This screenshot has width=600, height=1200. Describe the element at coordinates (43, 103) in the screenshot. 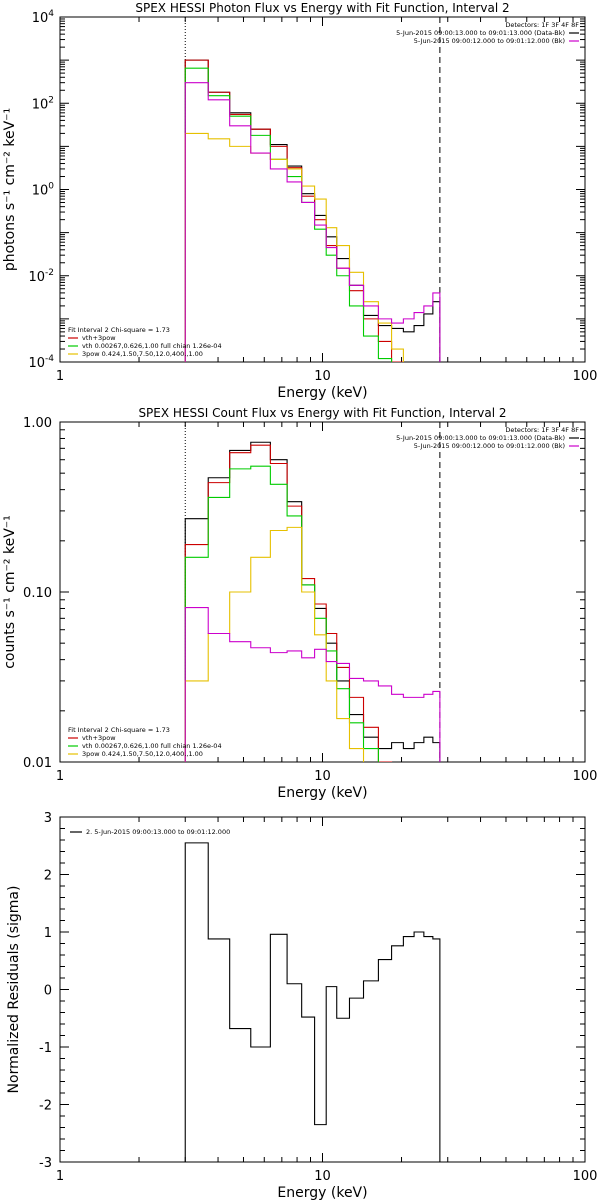

I see `y-tick-label: 10²` at that location.